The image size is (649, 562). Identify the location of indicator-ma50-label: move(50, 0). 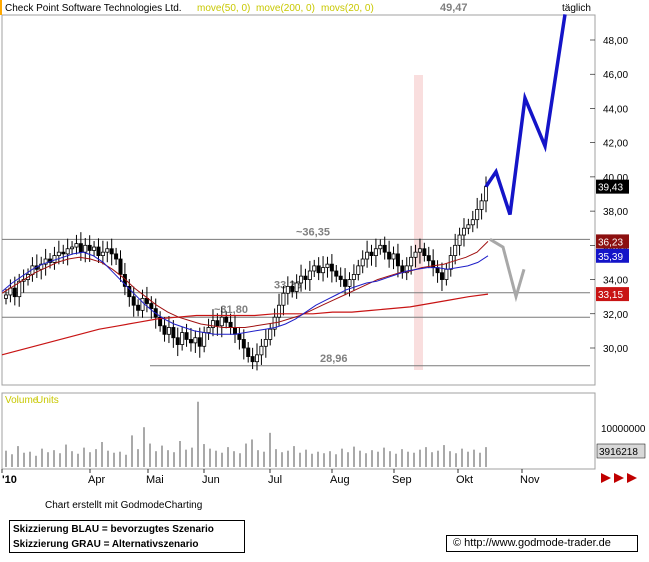
(223, 8).